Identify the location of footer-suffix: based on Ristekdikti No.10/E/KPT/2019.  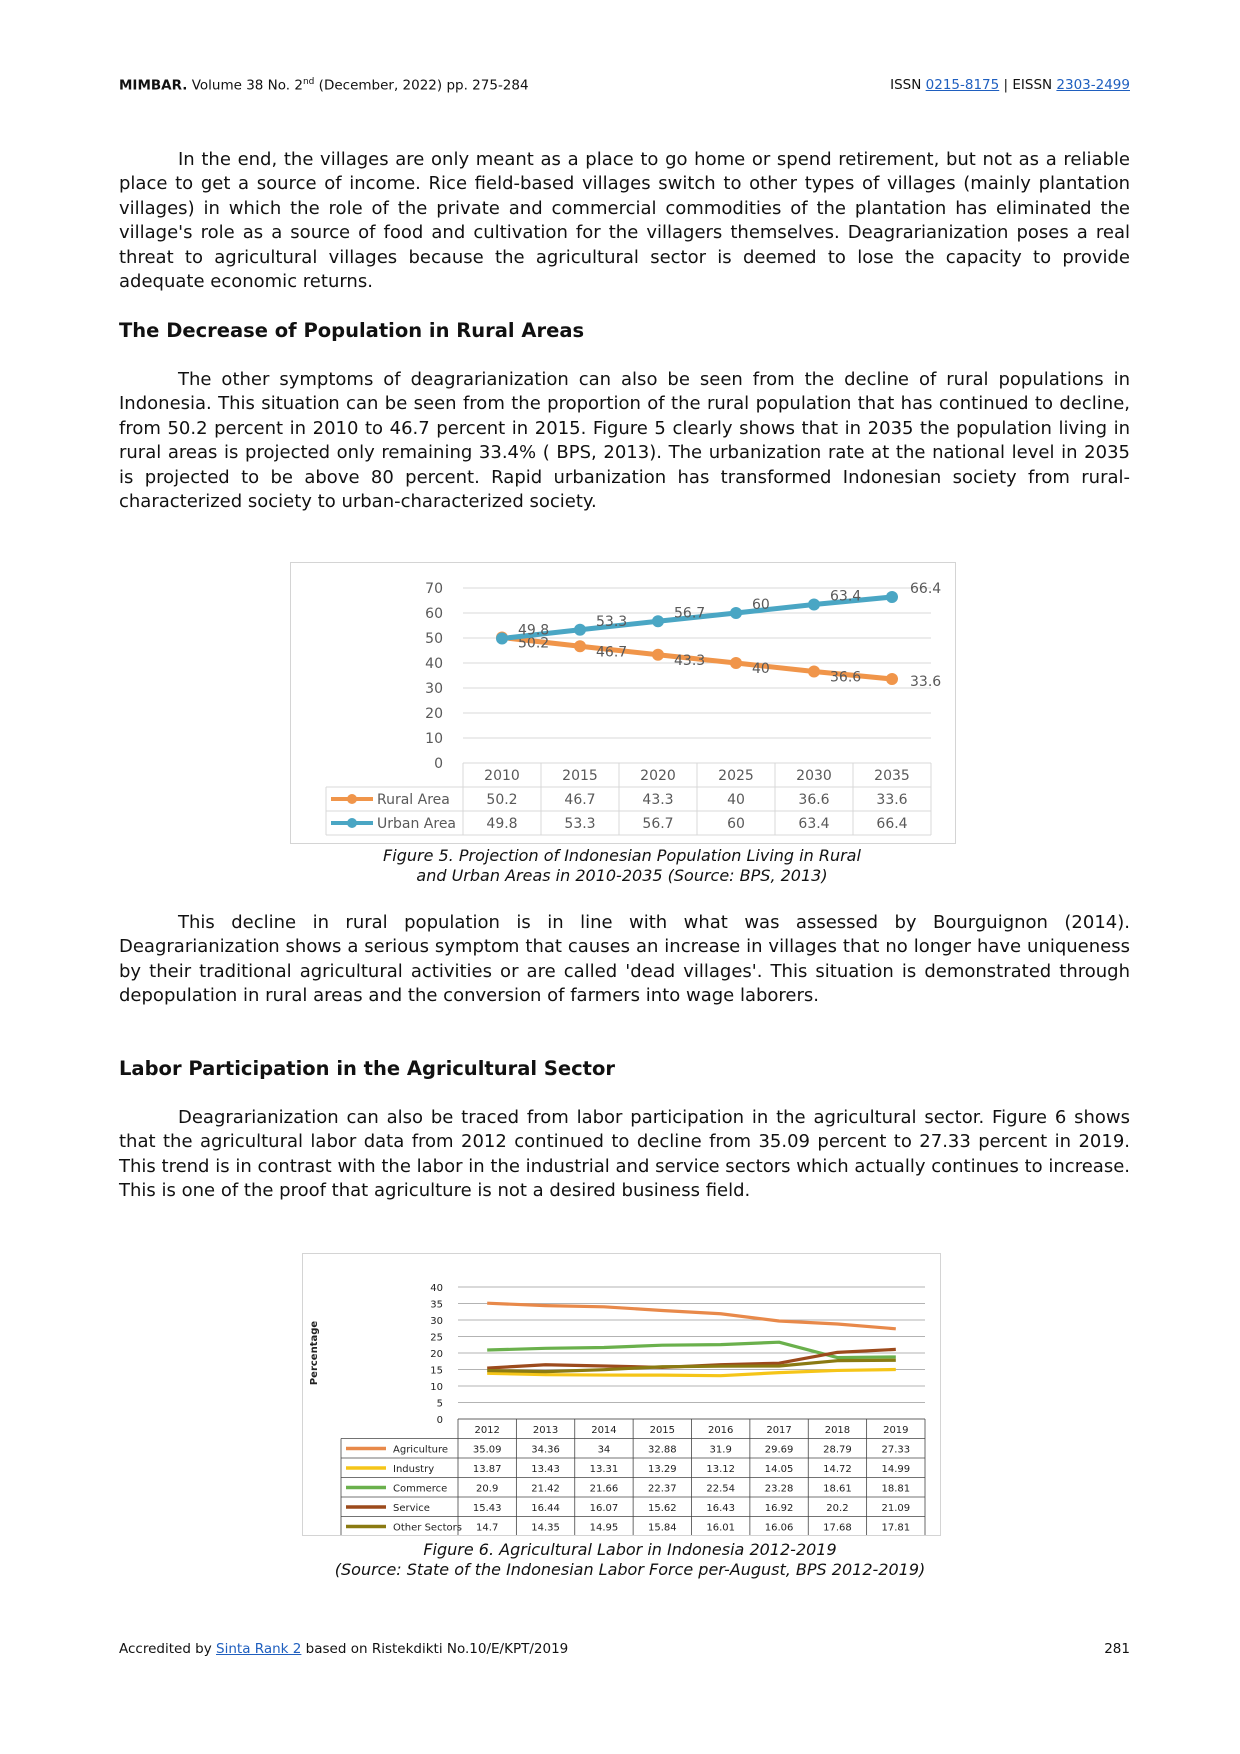
(435, 1649).